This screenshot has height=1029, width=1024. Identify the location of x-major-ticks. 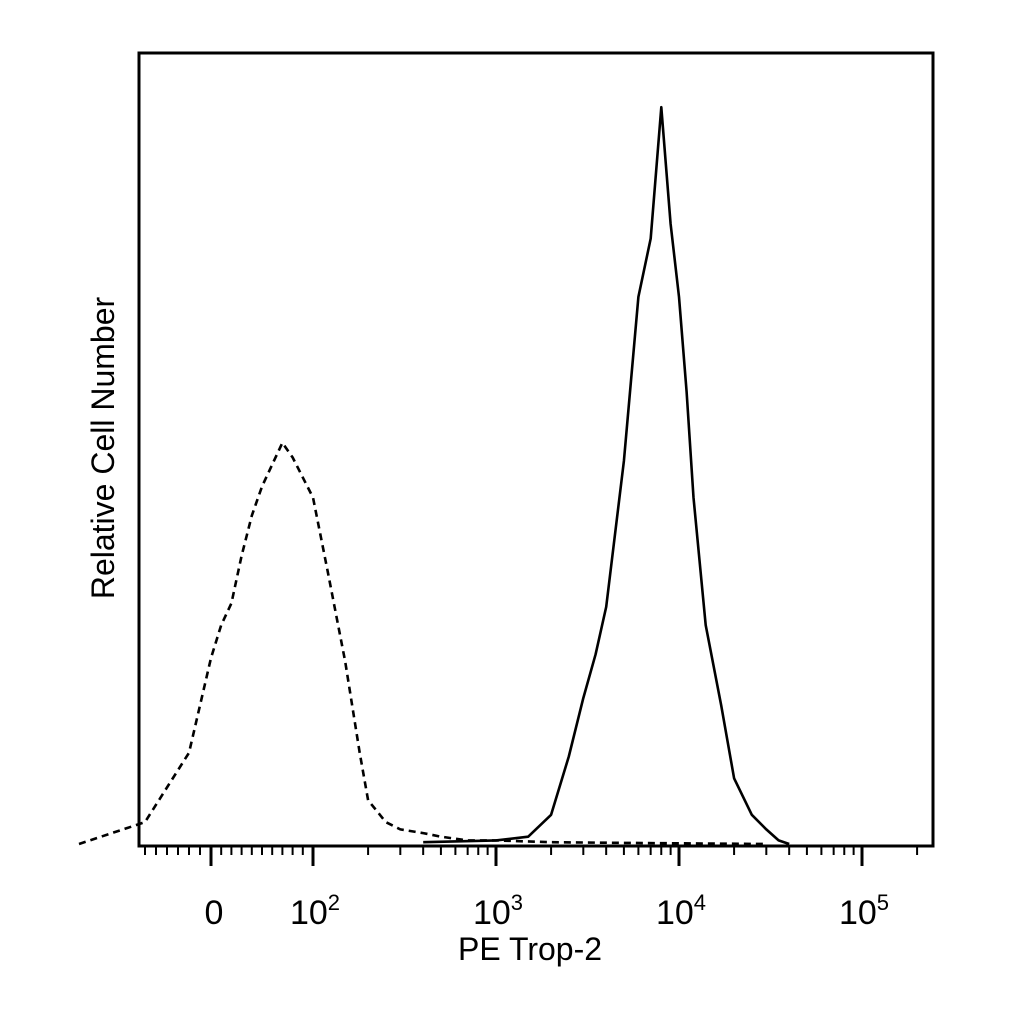
(536, 856).